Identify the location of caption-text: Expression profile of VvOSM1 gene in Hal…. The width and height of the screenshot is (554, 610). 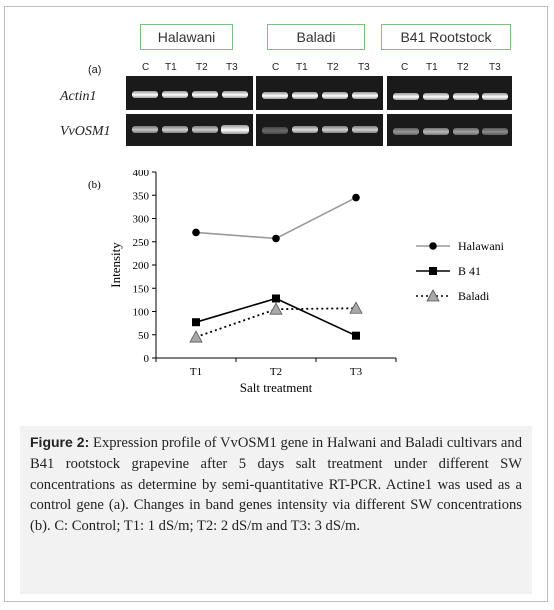
(276, 485).